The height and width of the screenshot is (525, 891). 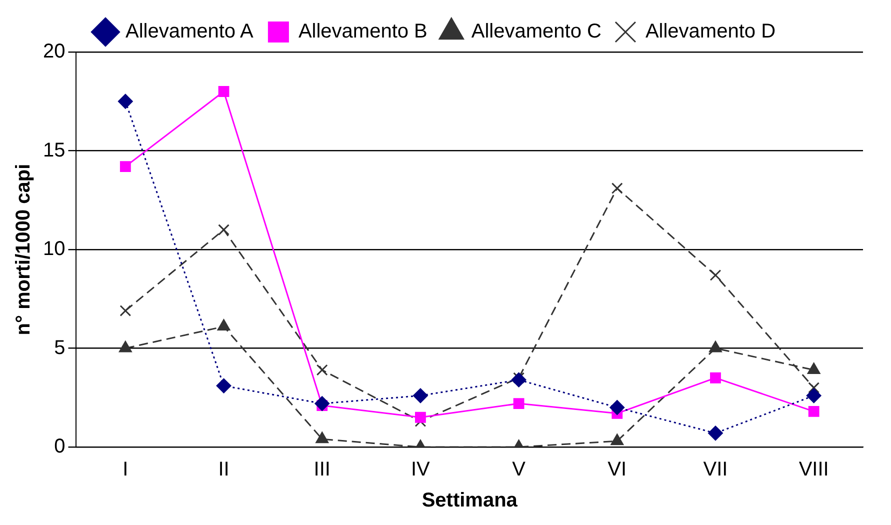 I want to click on legend-label: Allevamento D, so click(x=710, y=31).